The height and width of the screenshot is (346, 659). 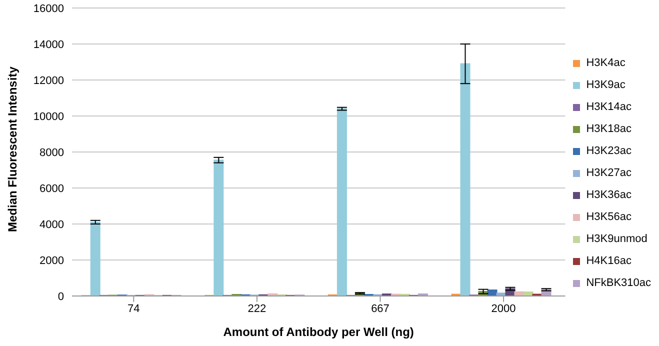 What do you see at coordinates (609, 217) in the screenshot?
I see `legend-label: H3K56ac` at bounding box center [609, 217].